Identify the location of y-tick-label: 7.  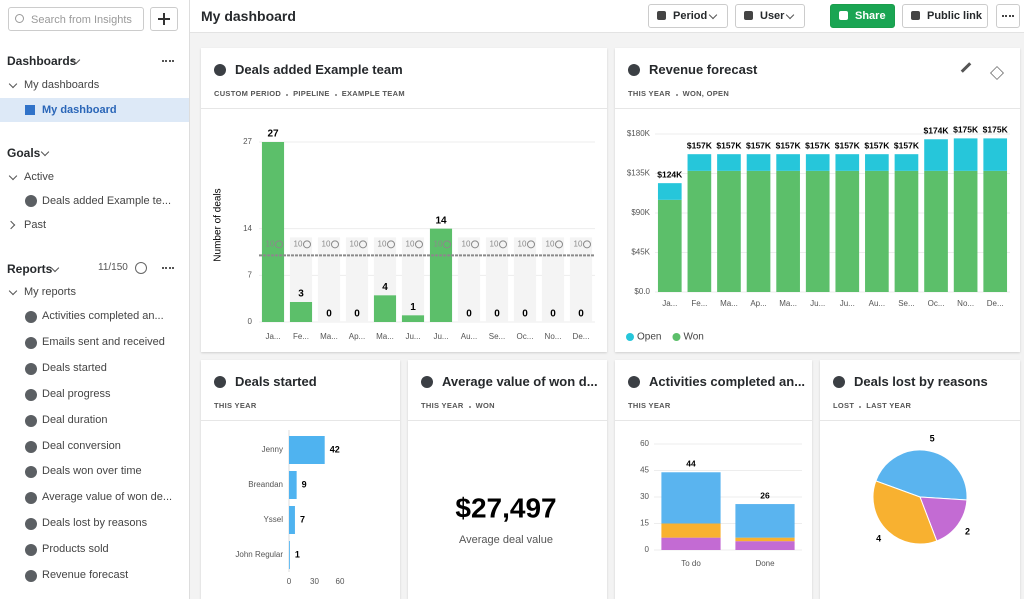
(250, 274).